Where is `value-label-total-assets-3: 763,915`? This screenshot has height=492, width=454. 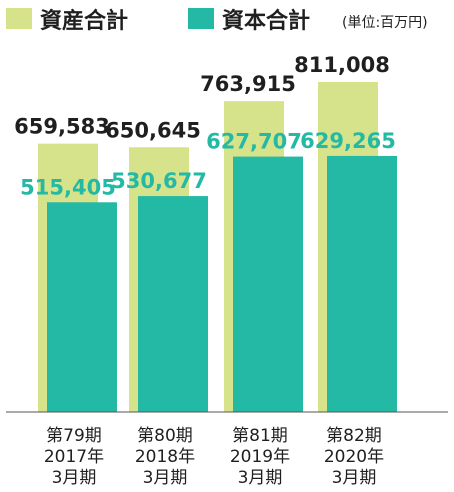 value-label-total-assets-3: 763,915 is located at coordinates (248, 84).